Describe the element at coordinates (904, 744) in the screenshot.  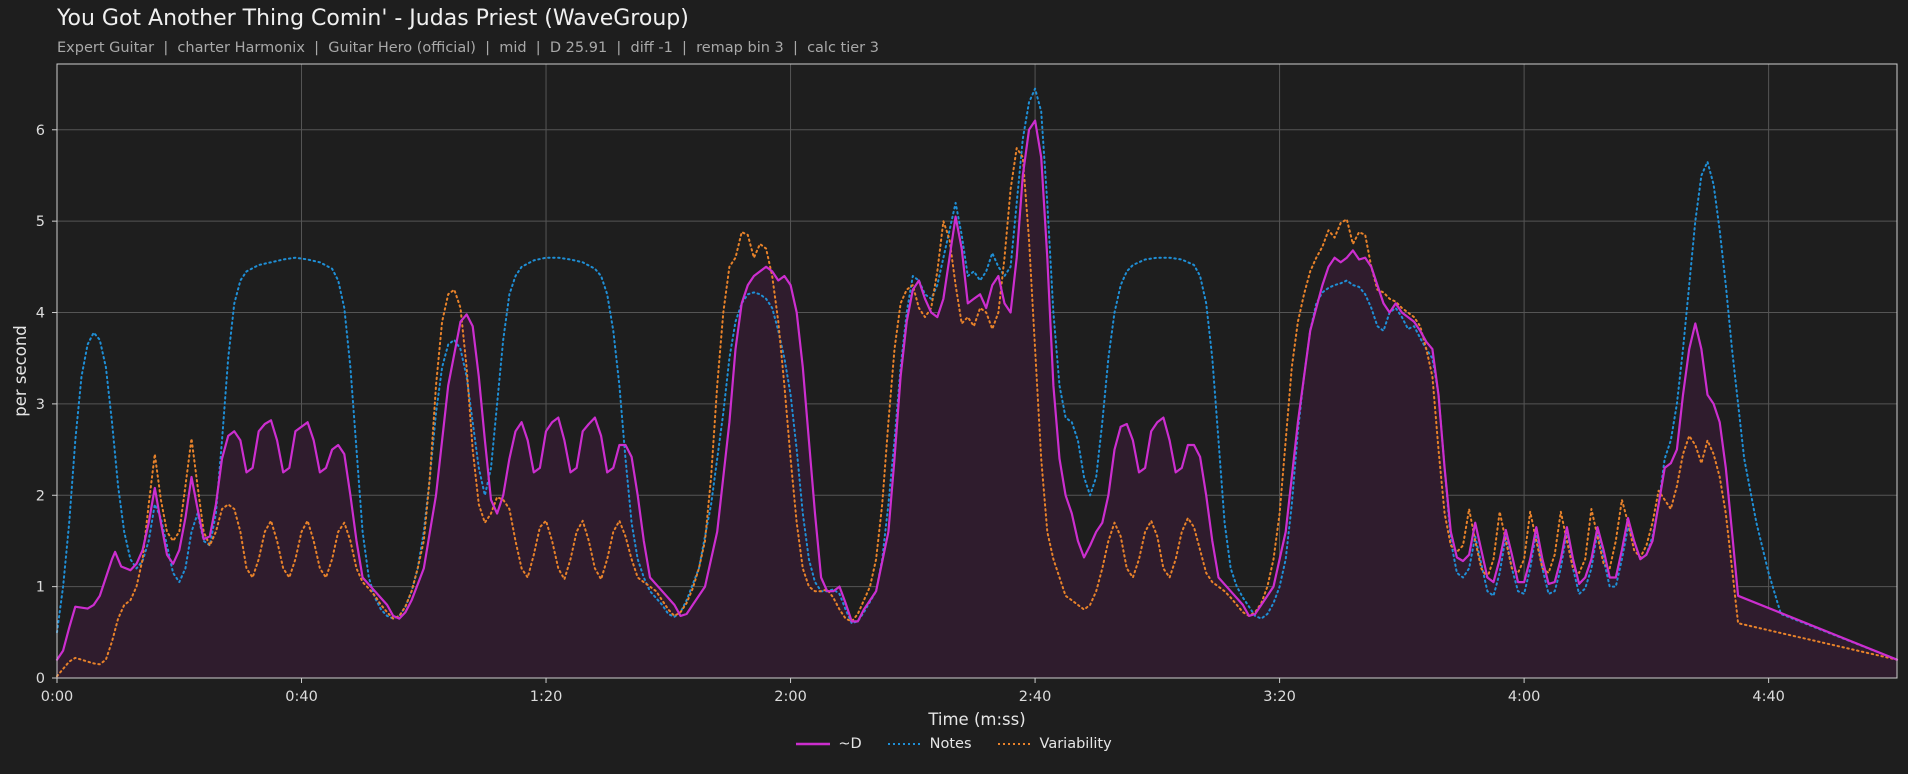
I see `legend-swatch-notes` at that location.